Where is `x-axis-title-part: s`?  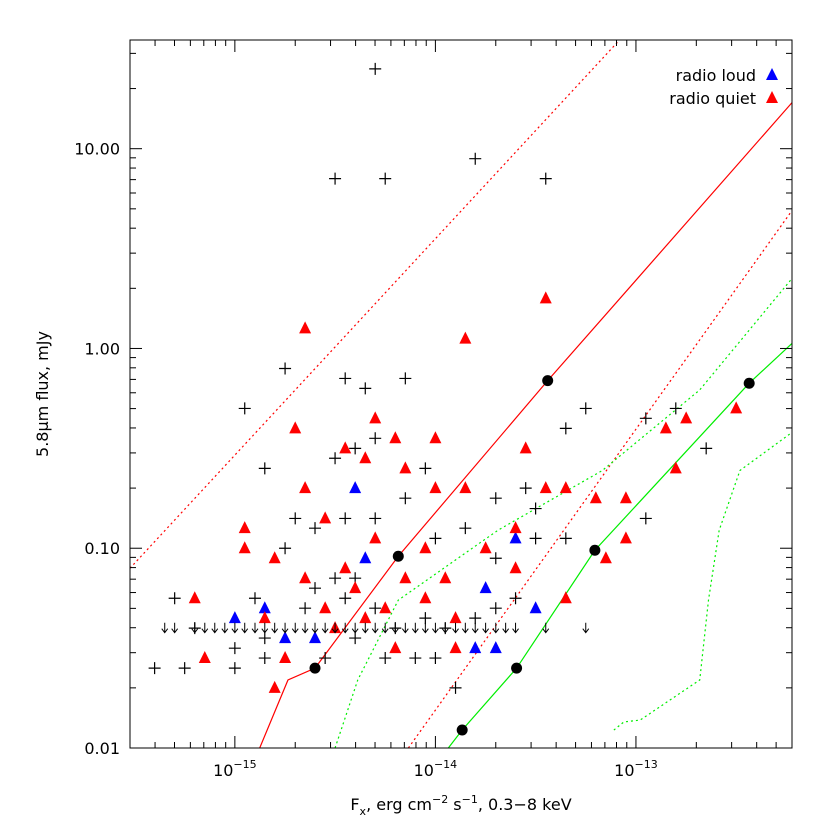
x-axis-title-part: s is located at coordinates (454, 804).